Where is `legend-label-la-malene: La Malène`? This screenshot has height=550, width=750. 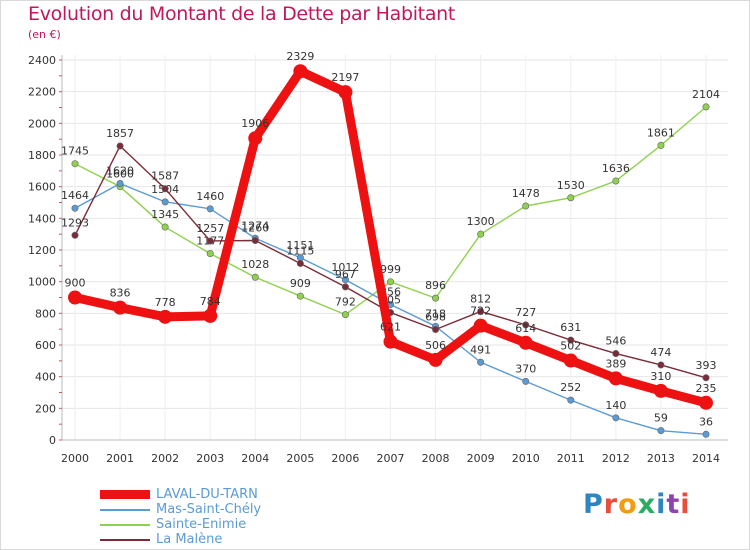 legend-label-la-malene: La Malène is located at coordinates (189, 539).